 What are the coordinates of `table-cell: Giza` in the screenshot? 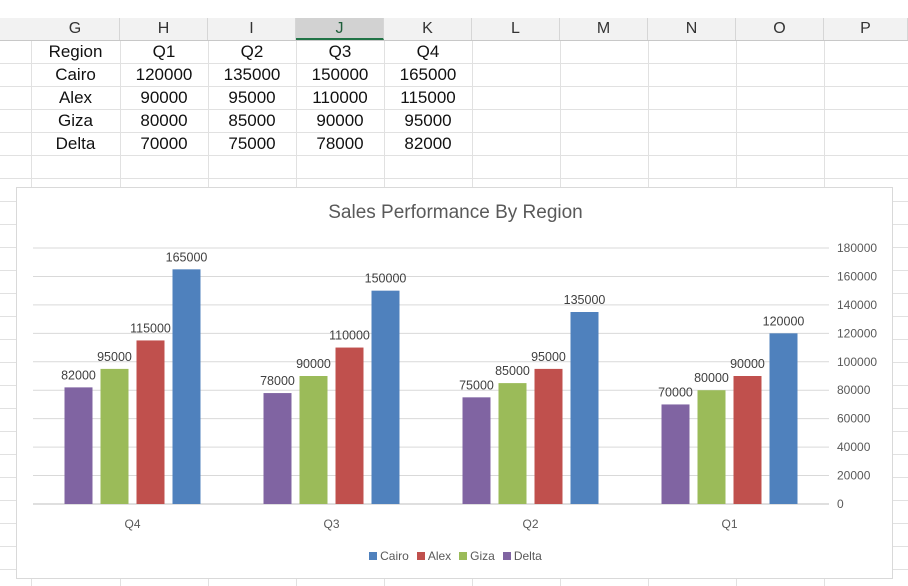 It's located at (75, 120).